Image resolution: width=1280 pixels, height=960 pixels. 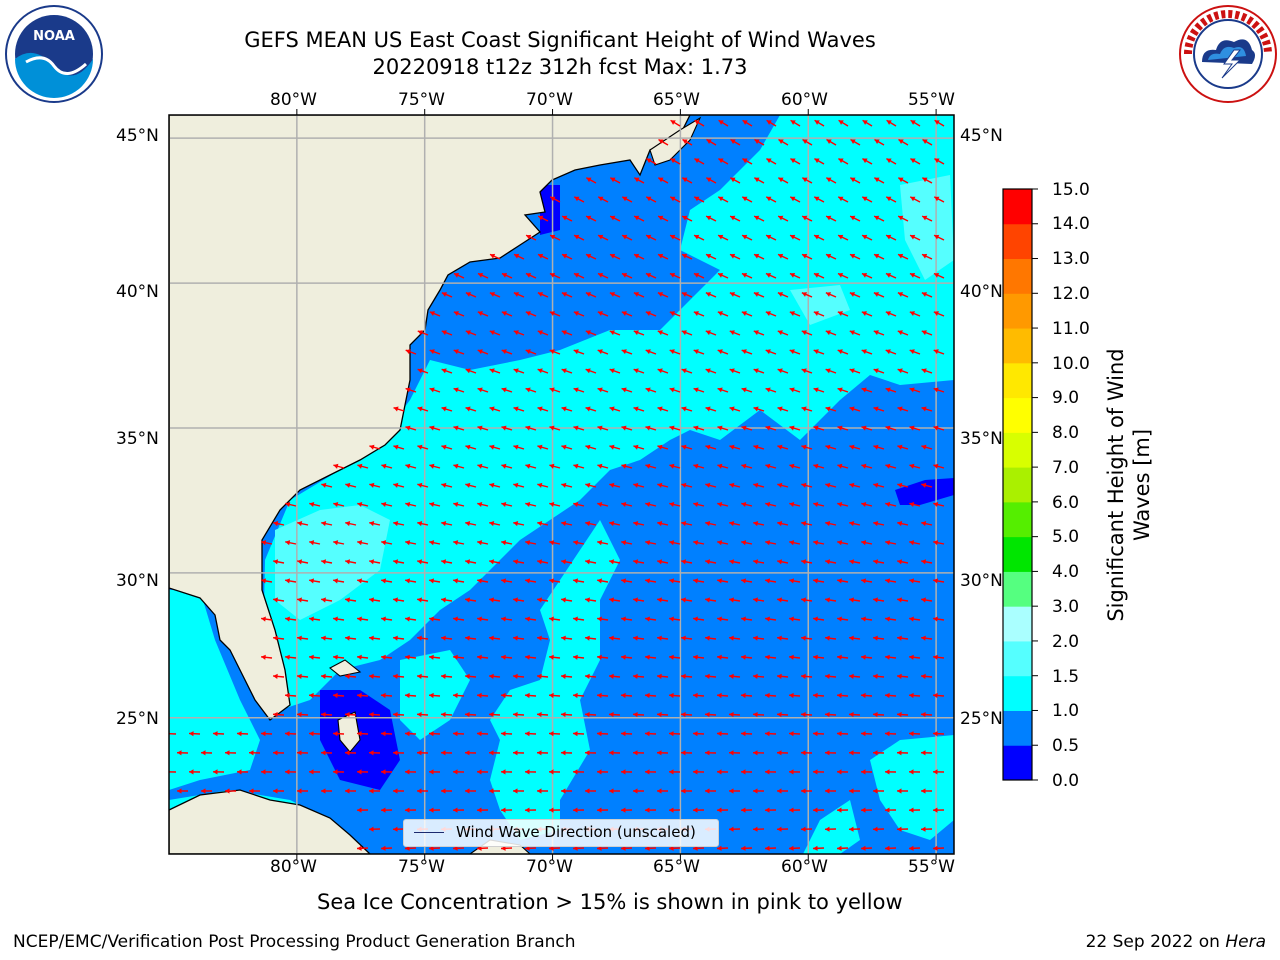 I want to click on colorbar-segment, so click(x=1017, y=728).